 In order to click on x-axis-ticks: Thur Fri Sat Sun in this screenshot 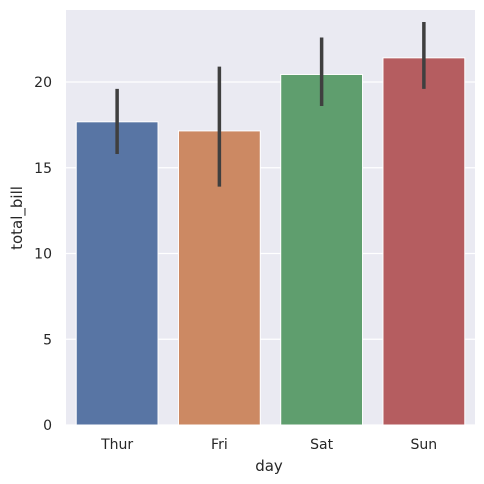, I will do `click(268, 445)`.